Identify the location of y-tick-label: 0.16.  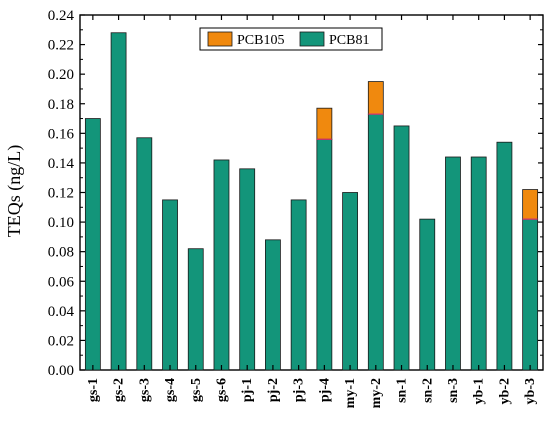
(61, 134).